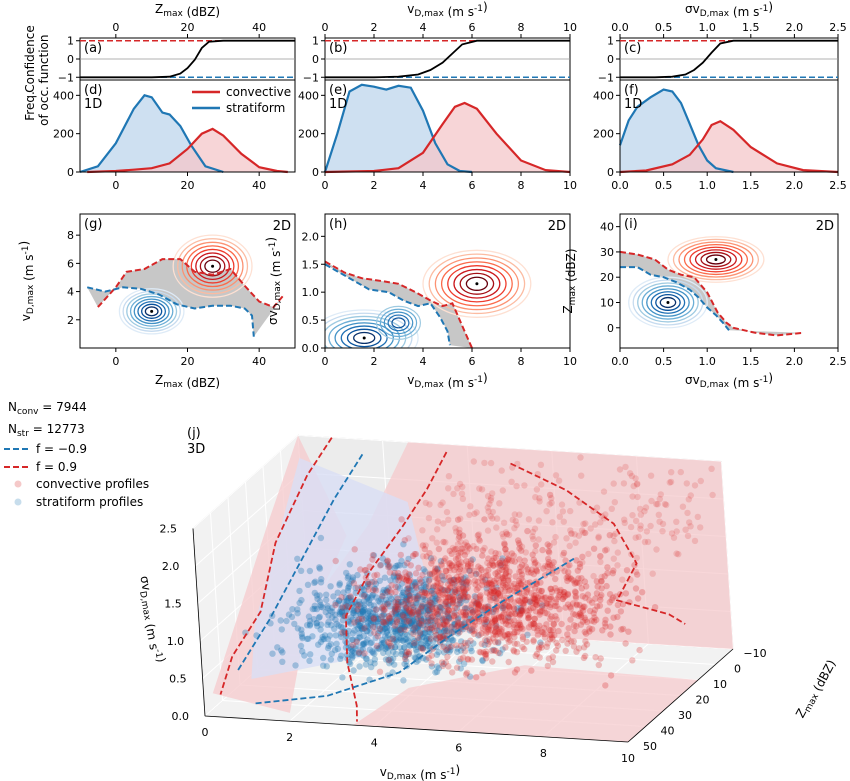 The image size is (850, 781). What do you see at coordinates (176, 641) in the screenshot?
I see `tick-s-label: 1.0` at bounding box center [176, 641].